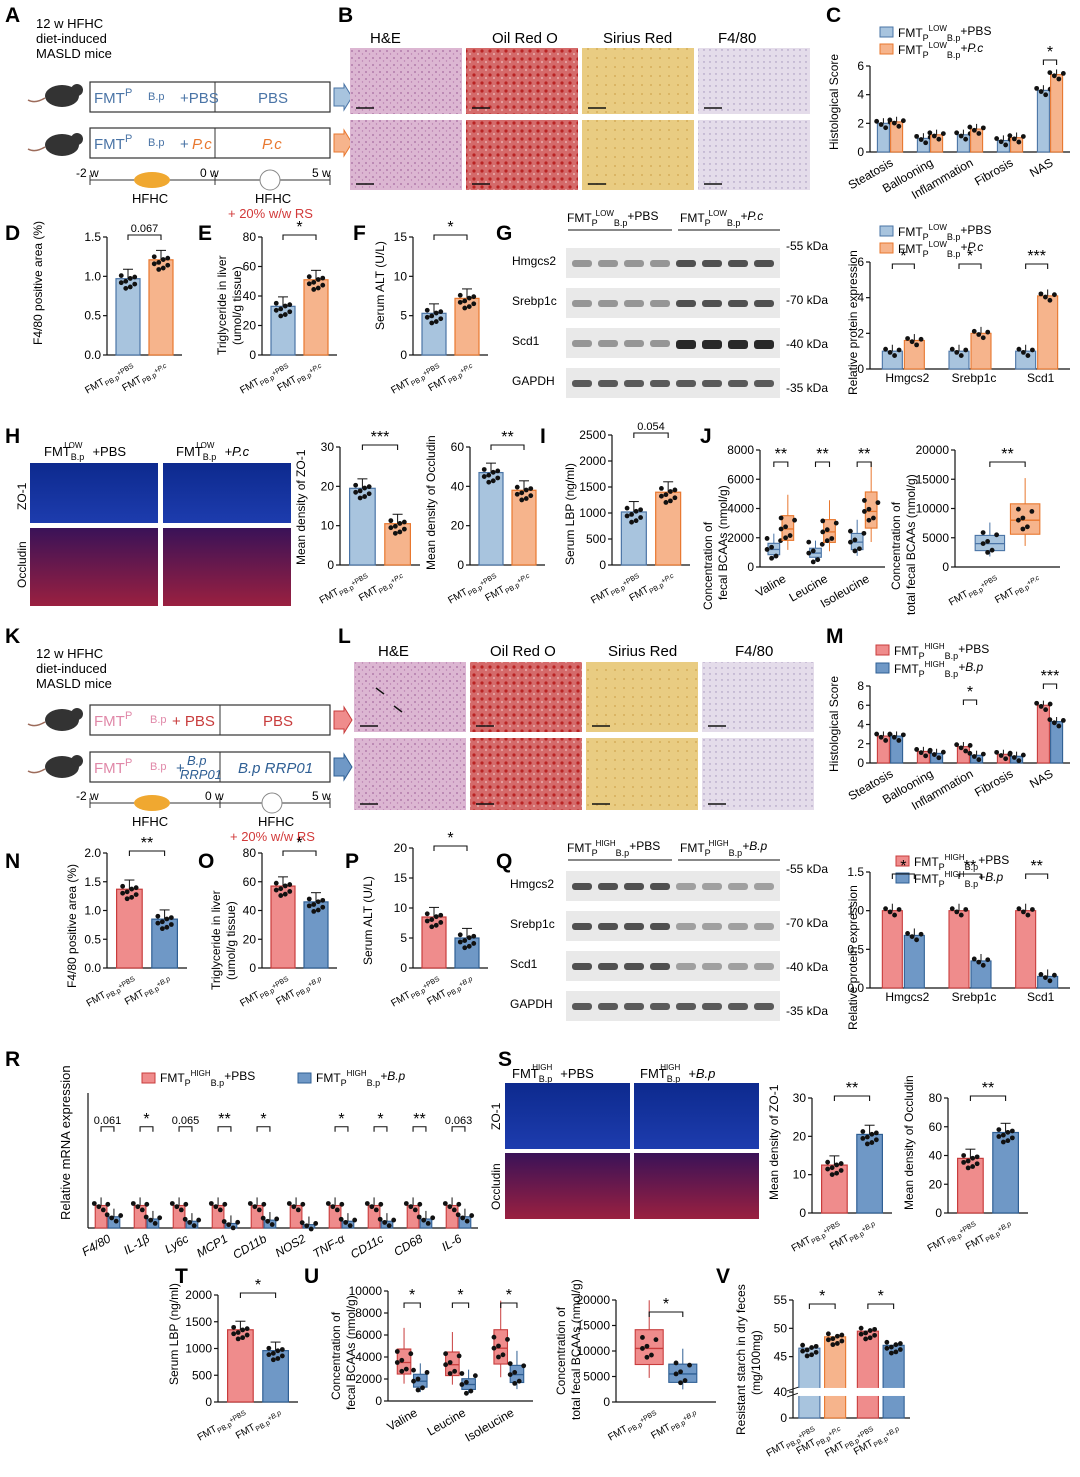  What do you see at coordinates (258, 1285) in the screenshot?
I see `sig-label: *` at bounding box center [258, 1285].